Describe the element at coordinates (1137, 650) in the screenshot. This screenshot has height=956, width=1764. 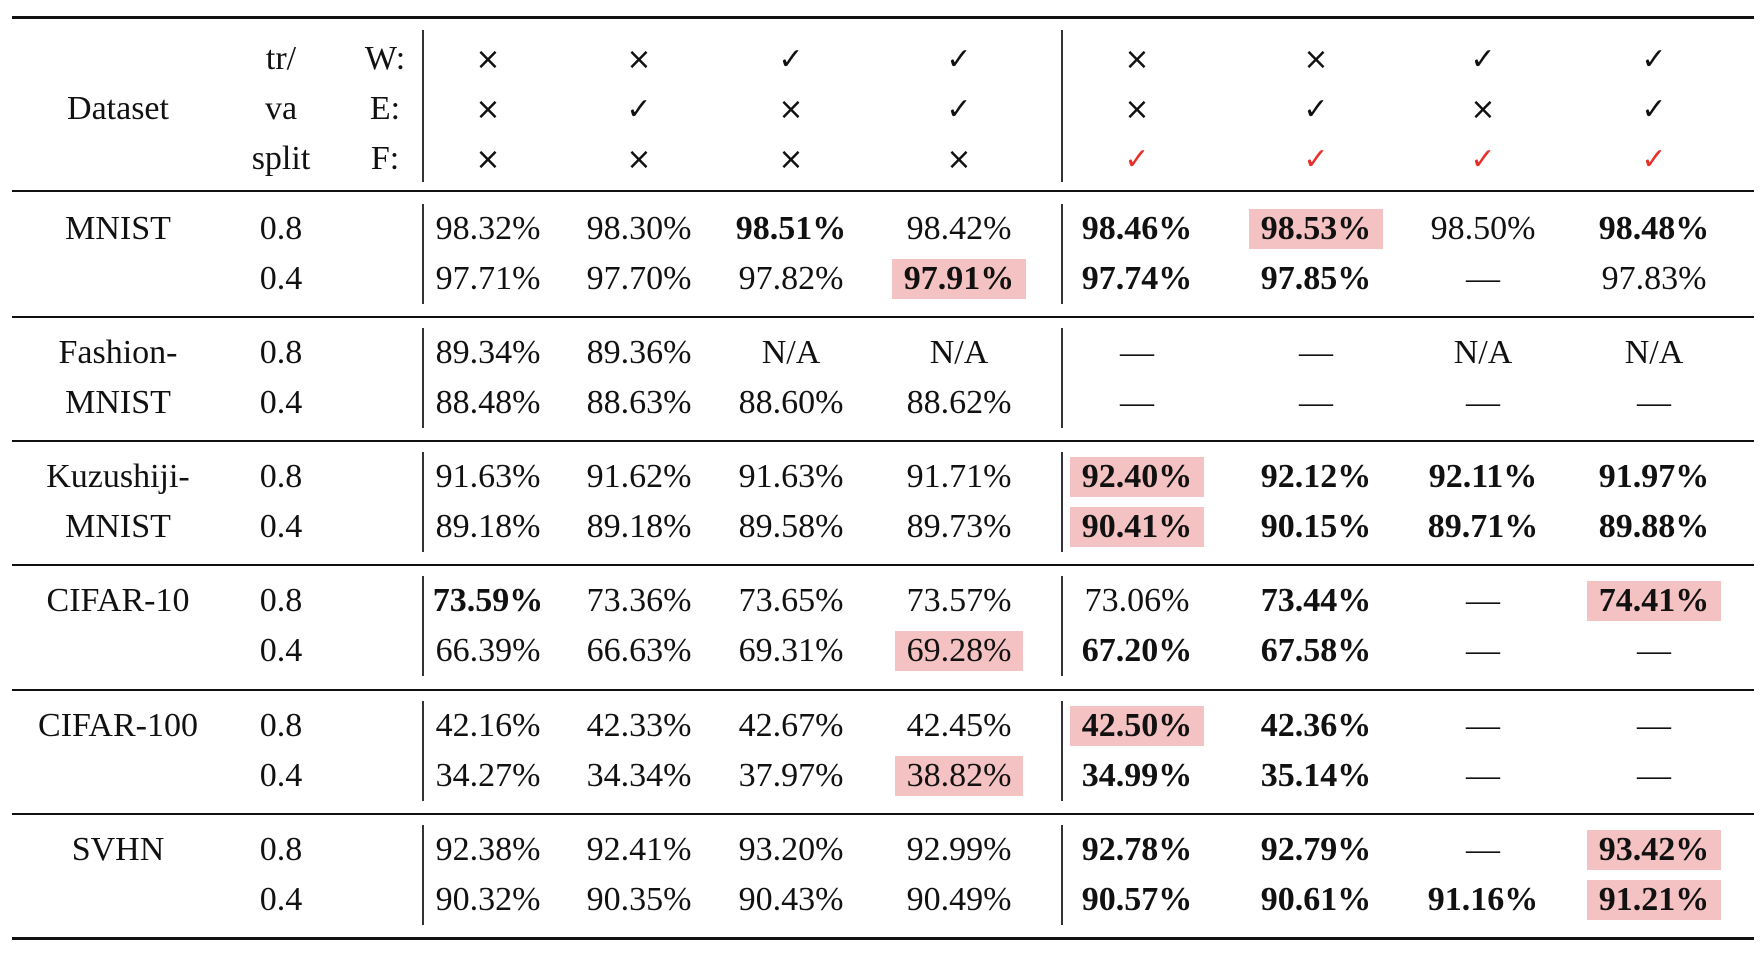
I see `accuracy-cell-text: 67.20%` at that location.